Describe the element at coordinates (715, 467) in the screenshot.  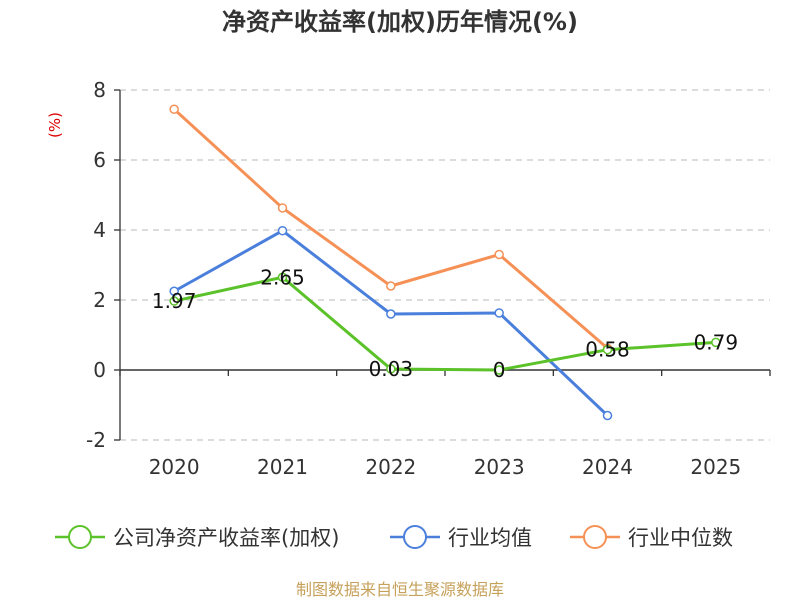
I see `x-tick-label-2025: 2025` at that location.